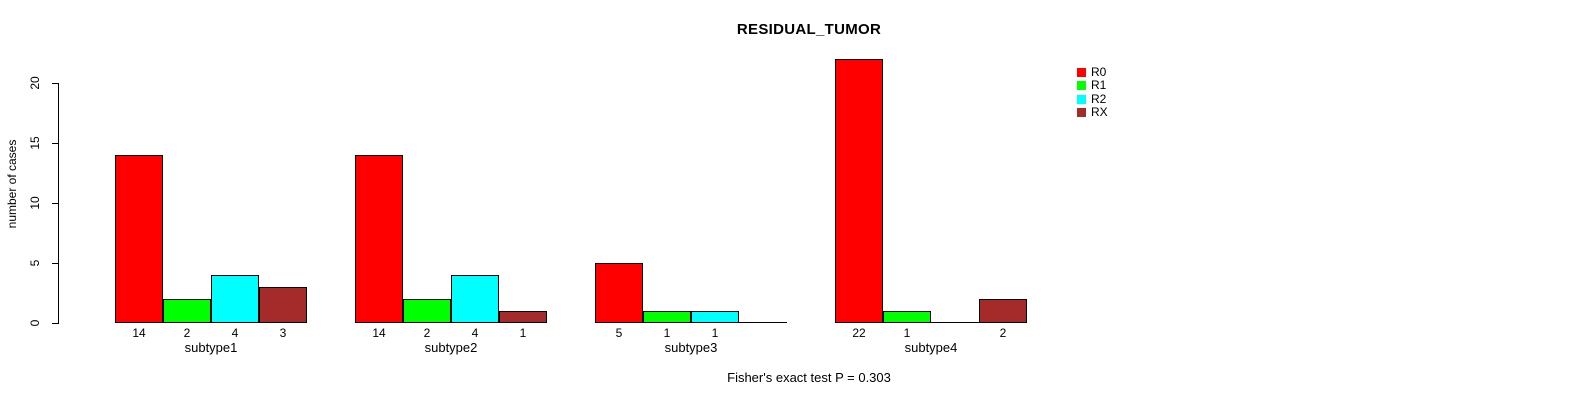 The image size is (1590, 400). I want to click on x-category-label: subtype2, so click(451, 347).